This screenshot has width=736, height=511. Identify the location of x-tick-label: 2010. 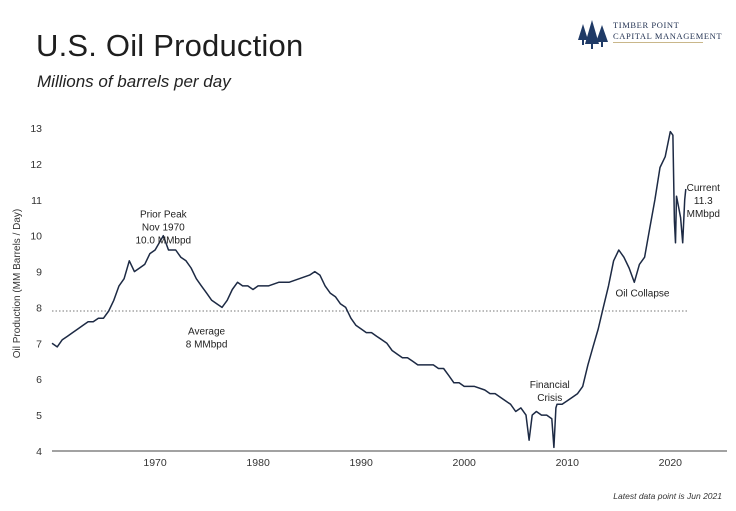
(568, 463).